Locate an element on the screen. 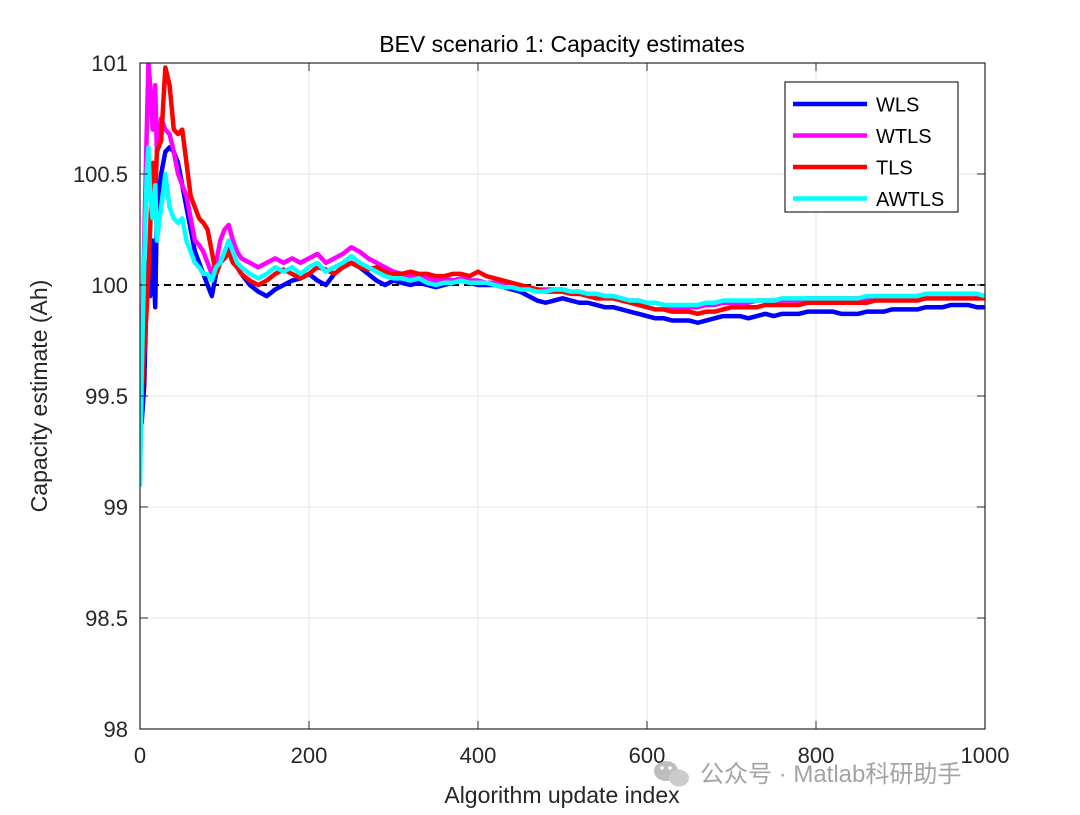 The image size is (1080, 815). x-tick-label: 1000 is located at coordinates (985, 755).